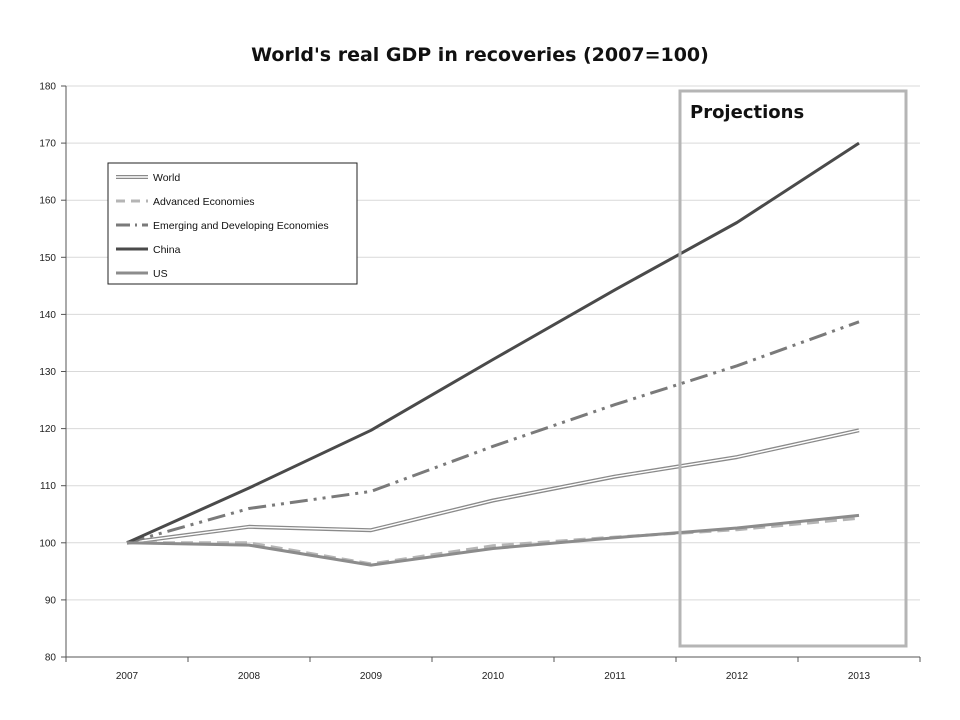 Image resolution: width=960 pixels, height=720 pixels. Describe the element at coordinates (51, 658) in the screenshot. I see `y-tick-label: 80` at that location.